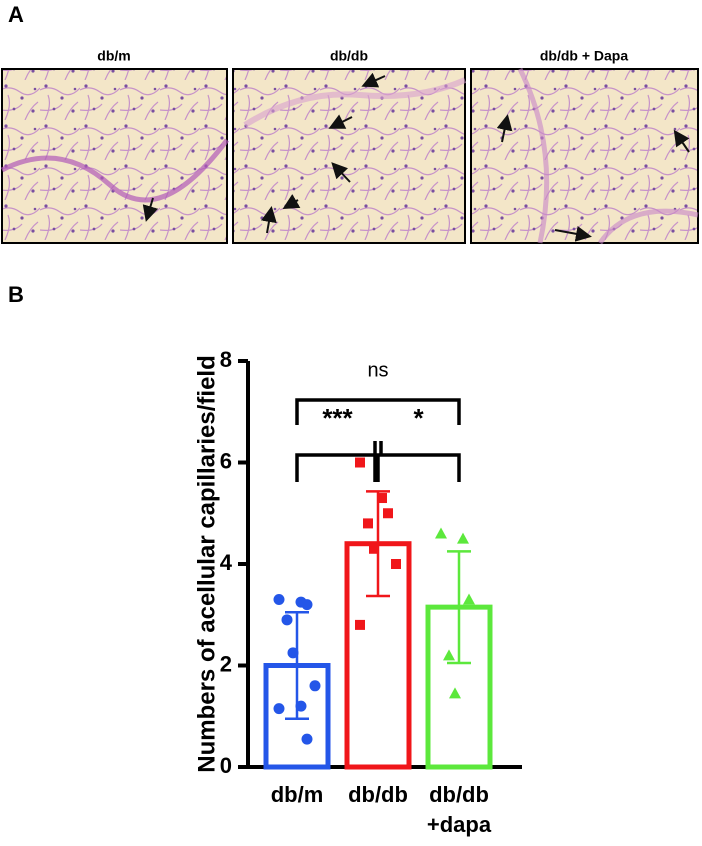 The width and height of the screenshot is (702, 846). Describe the element at coordinates (206, 564) in the screenshot. I see `y-axis-label: Numbers of acellular capillaries/field` at that location.